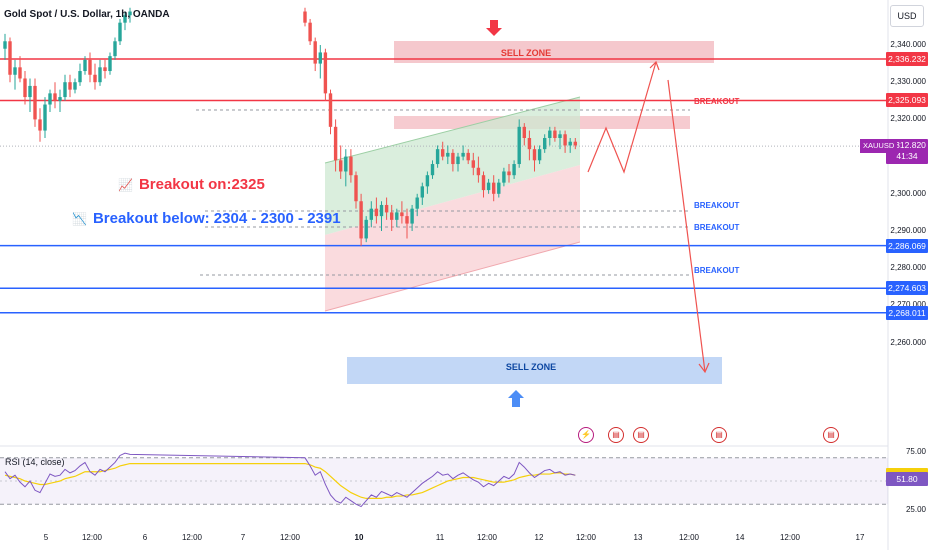 This screenshot has height=550, width=932. What do you see at coordinates (35, 462) in the screenshot?
I see `rsi-indicator-label: RSI (14, close)` at bounding box center [35, 462].